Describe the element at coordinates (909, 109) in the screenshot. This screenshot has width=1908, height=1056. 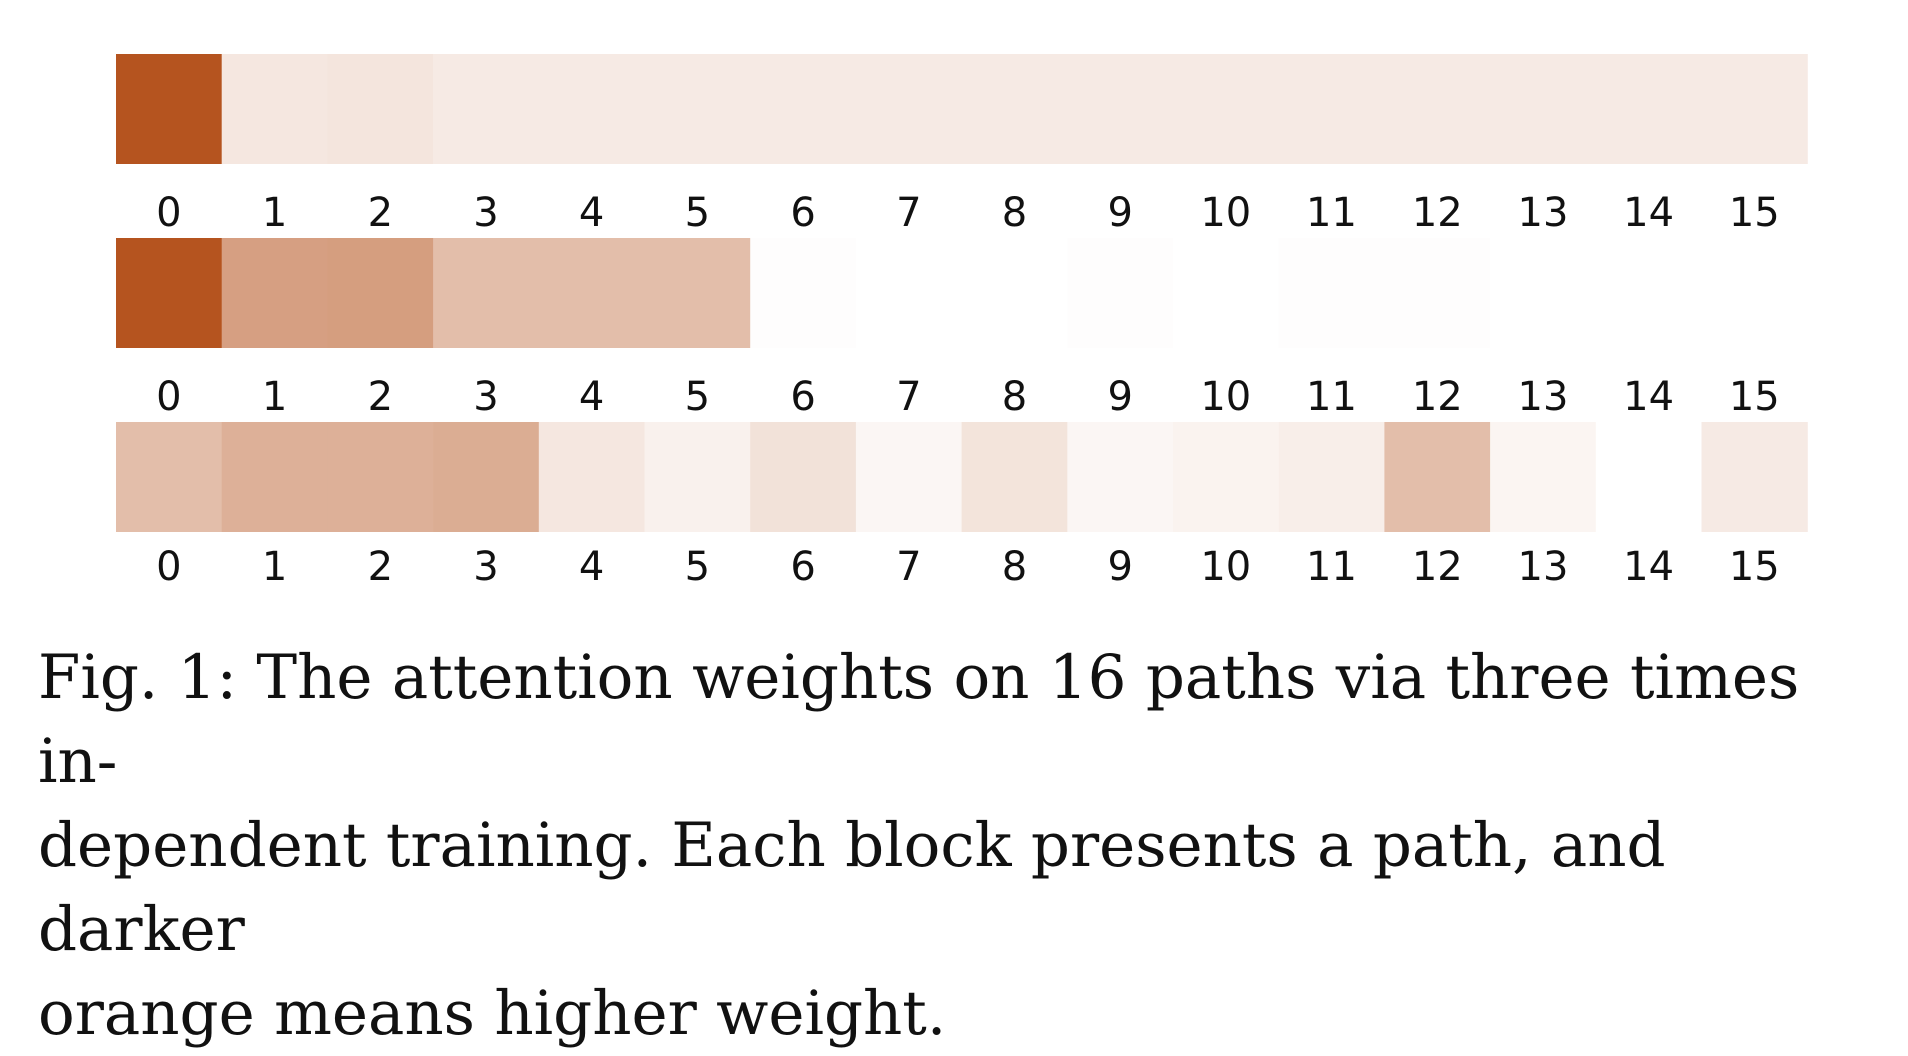
I see `heatmap-cell-row1-path7` at that location.